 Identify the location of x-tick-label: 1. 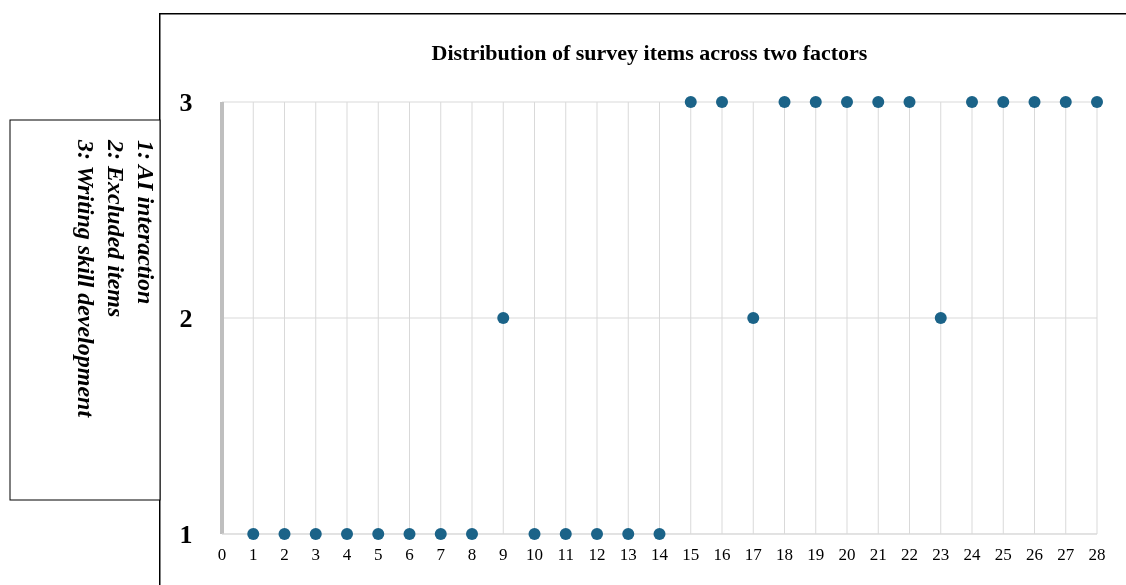
(253, 554).